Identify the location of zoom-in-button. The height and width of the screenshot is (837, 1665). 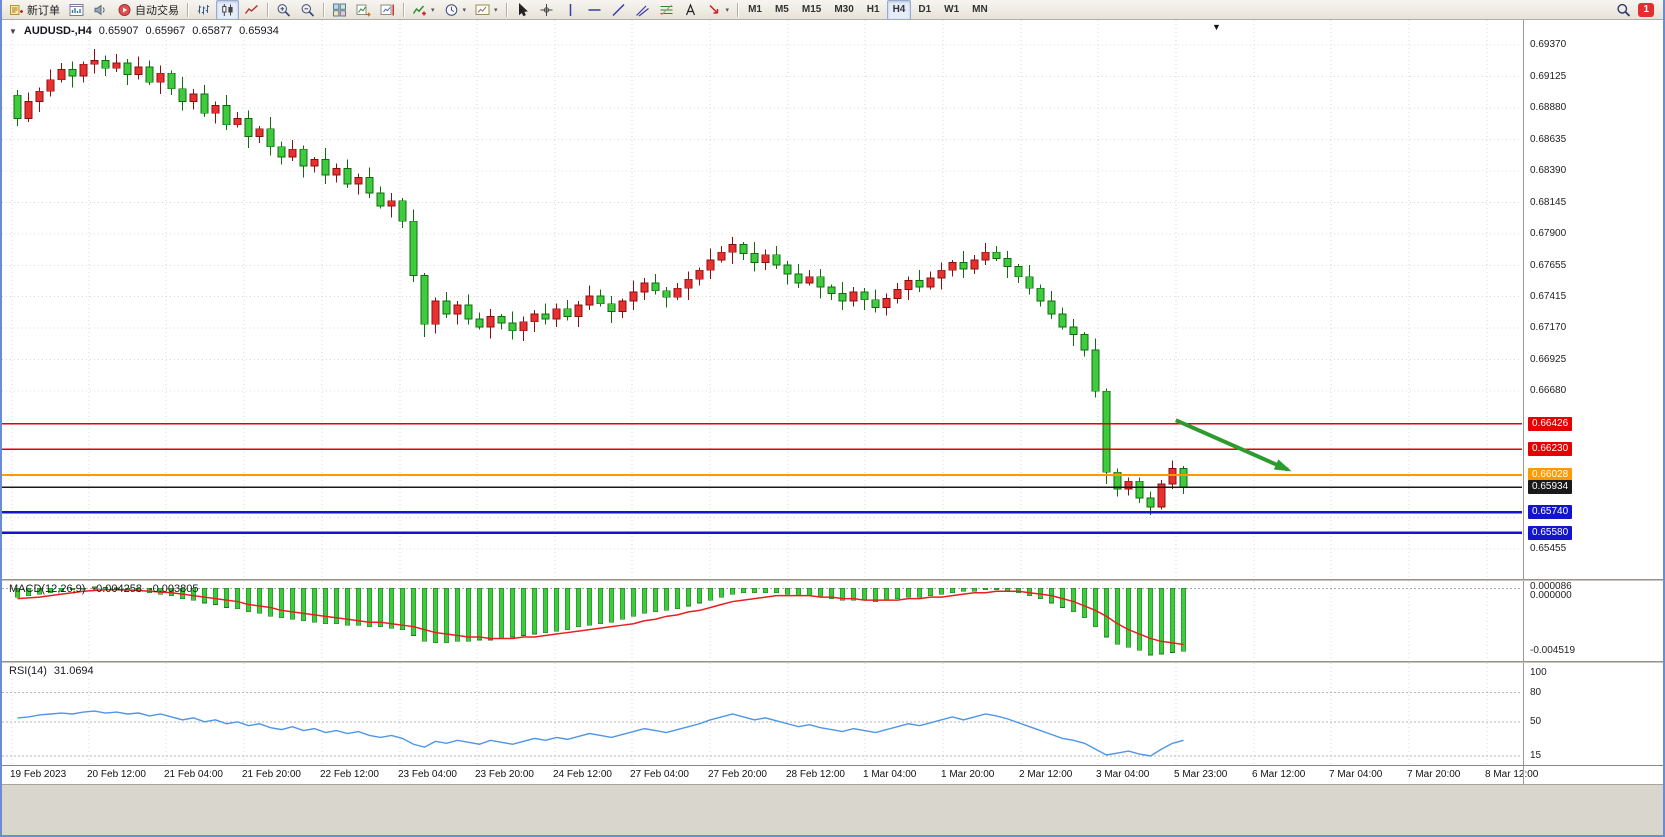
(283, 10).